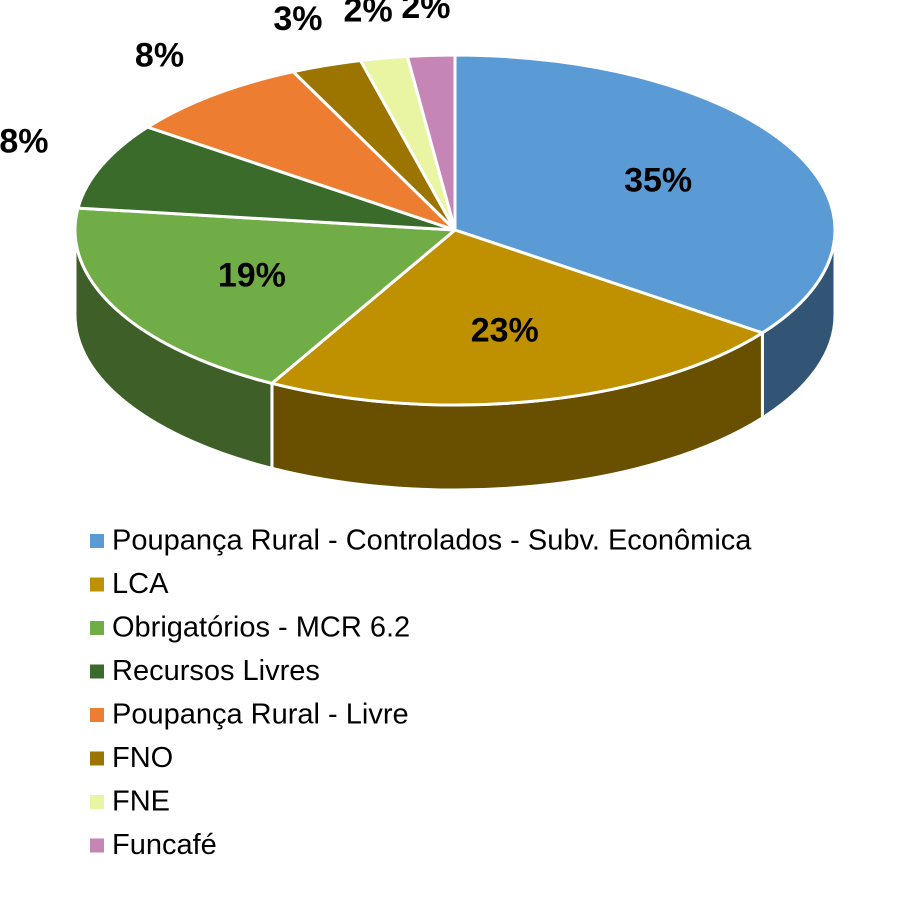  Describe the element at coordinates (216, 671) in the screenshot. I see `legend-label: Recursos Livres` at that location.